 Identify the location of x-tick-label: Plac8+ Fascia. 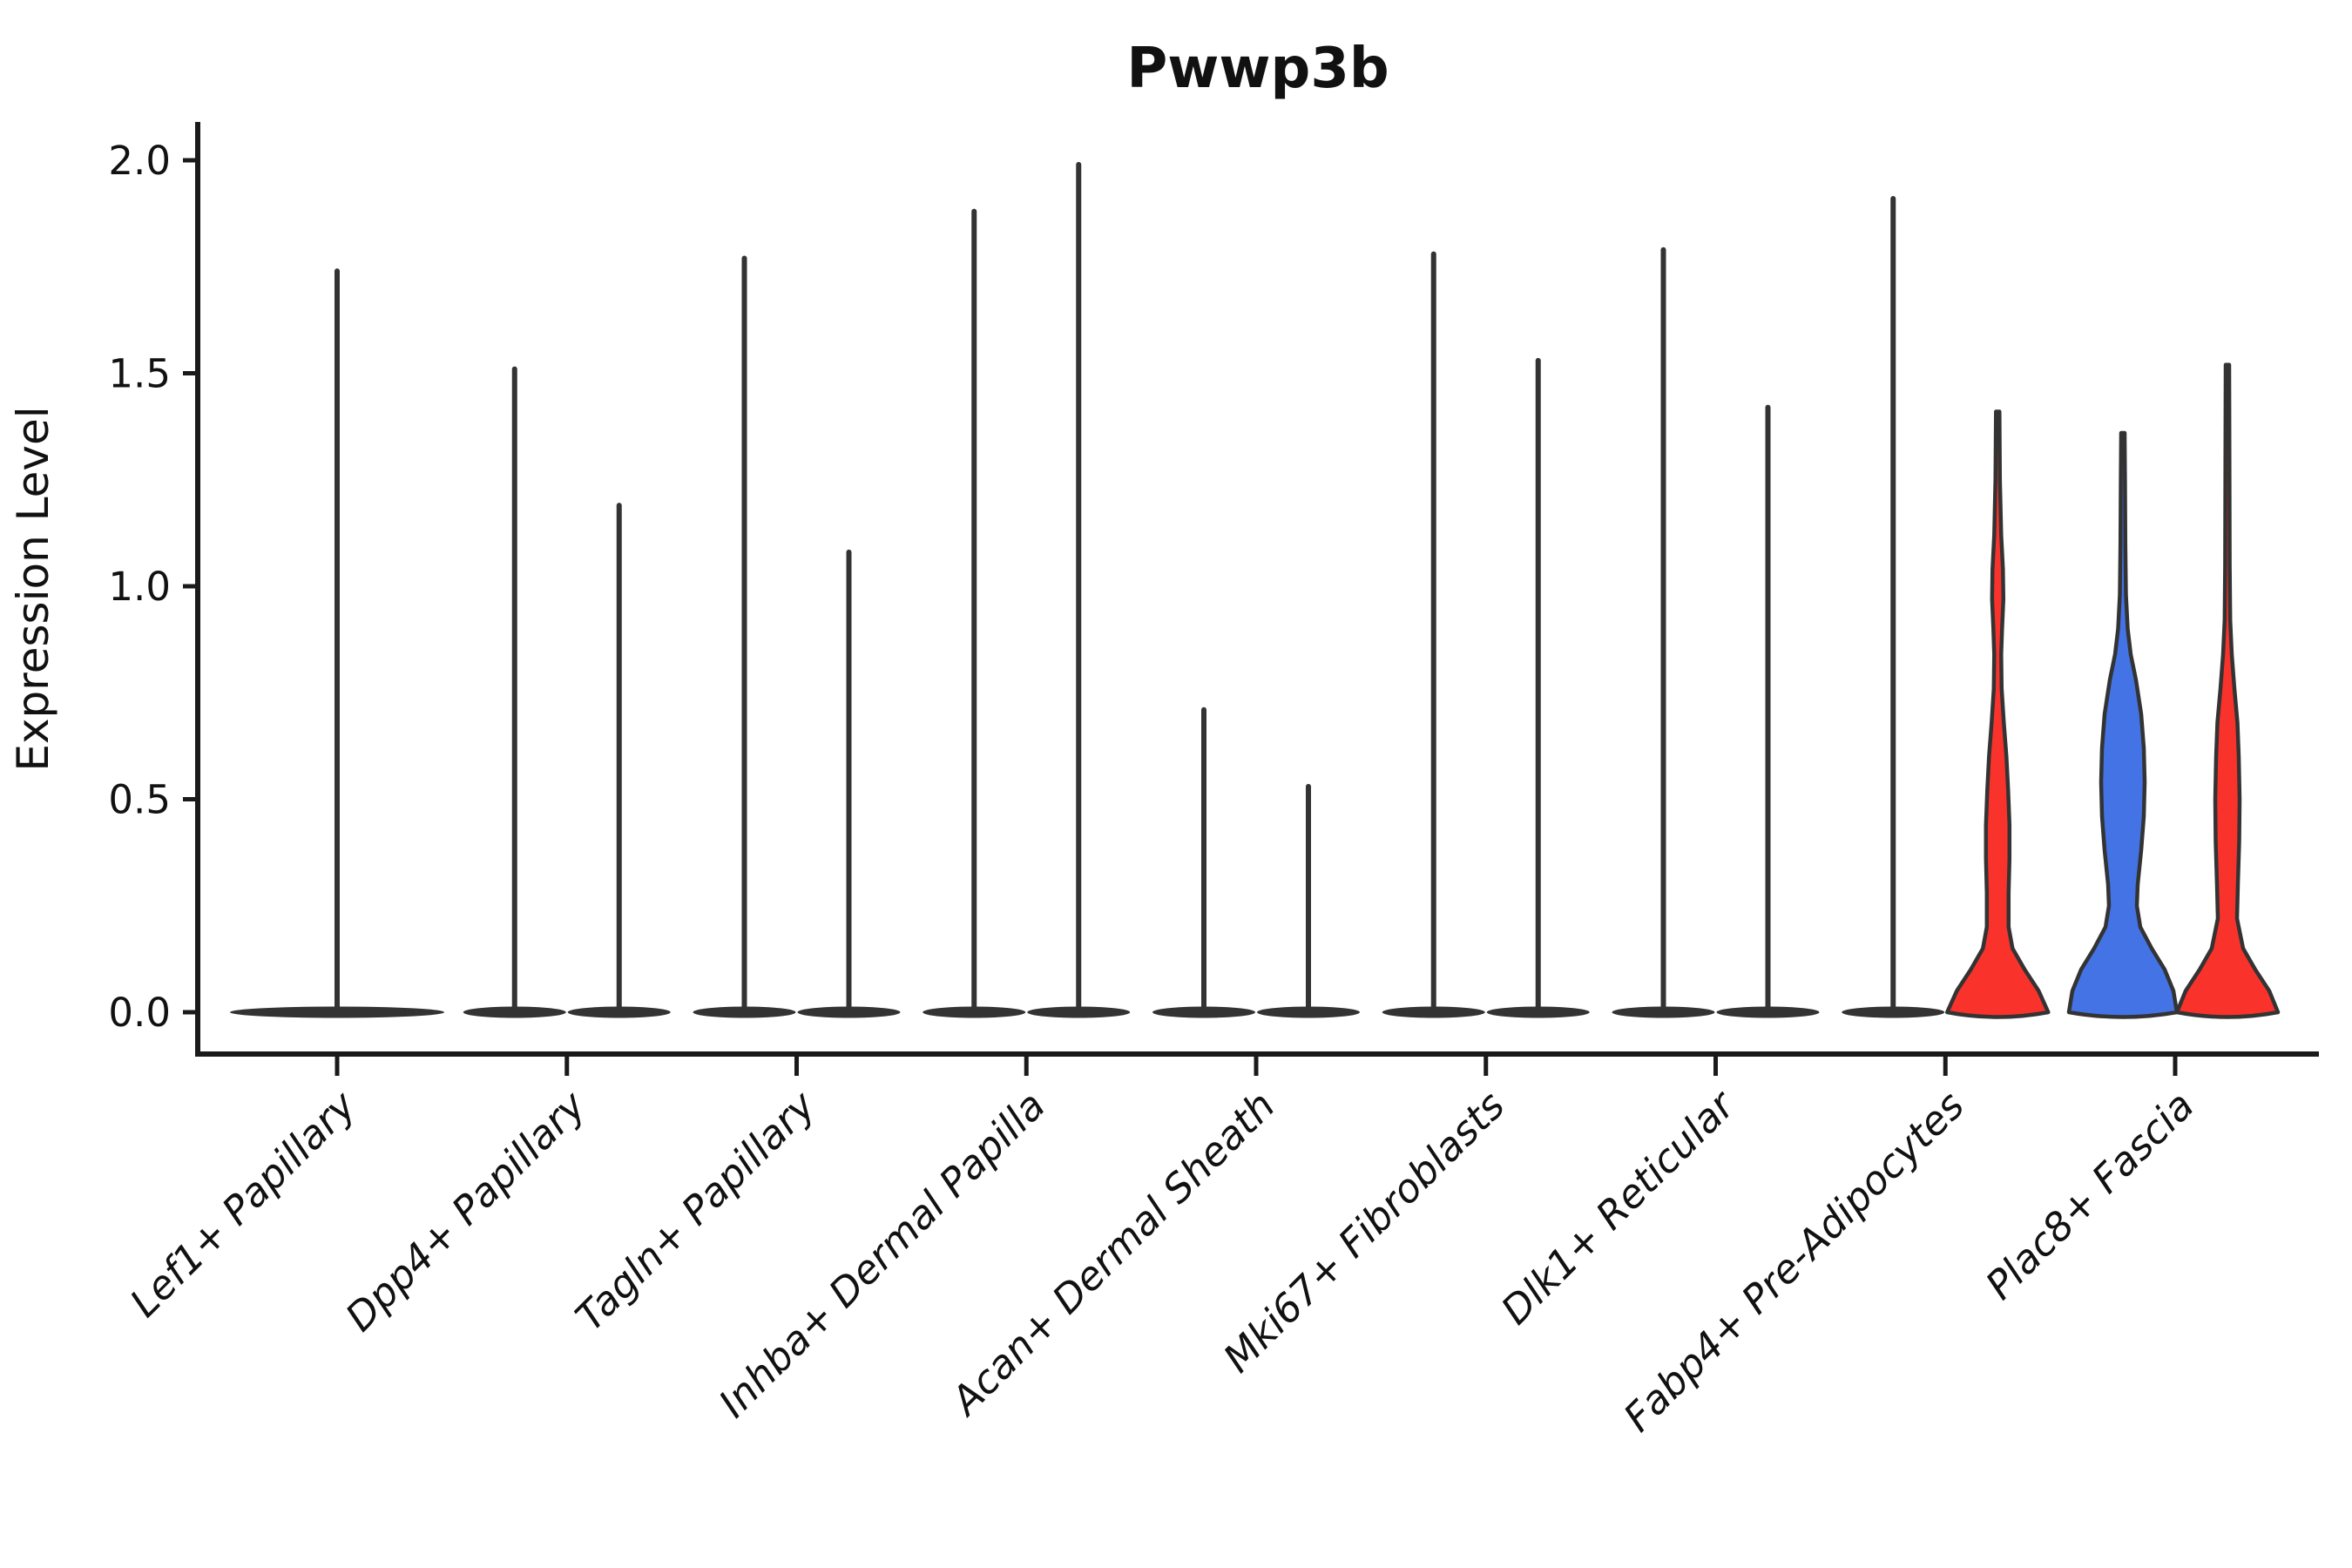
(2090, 1195).